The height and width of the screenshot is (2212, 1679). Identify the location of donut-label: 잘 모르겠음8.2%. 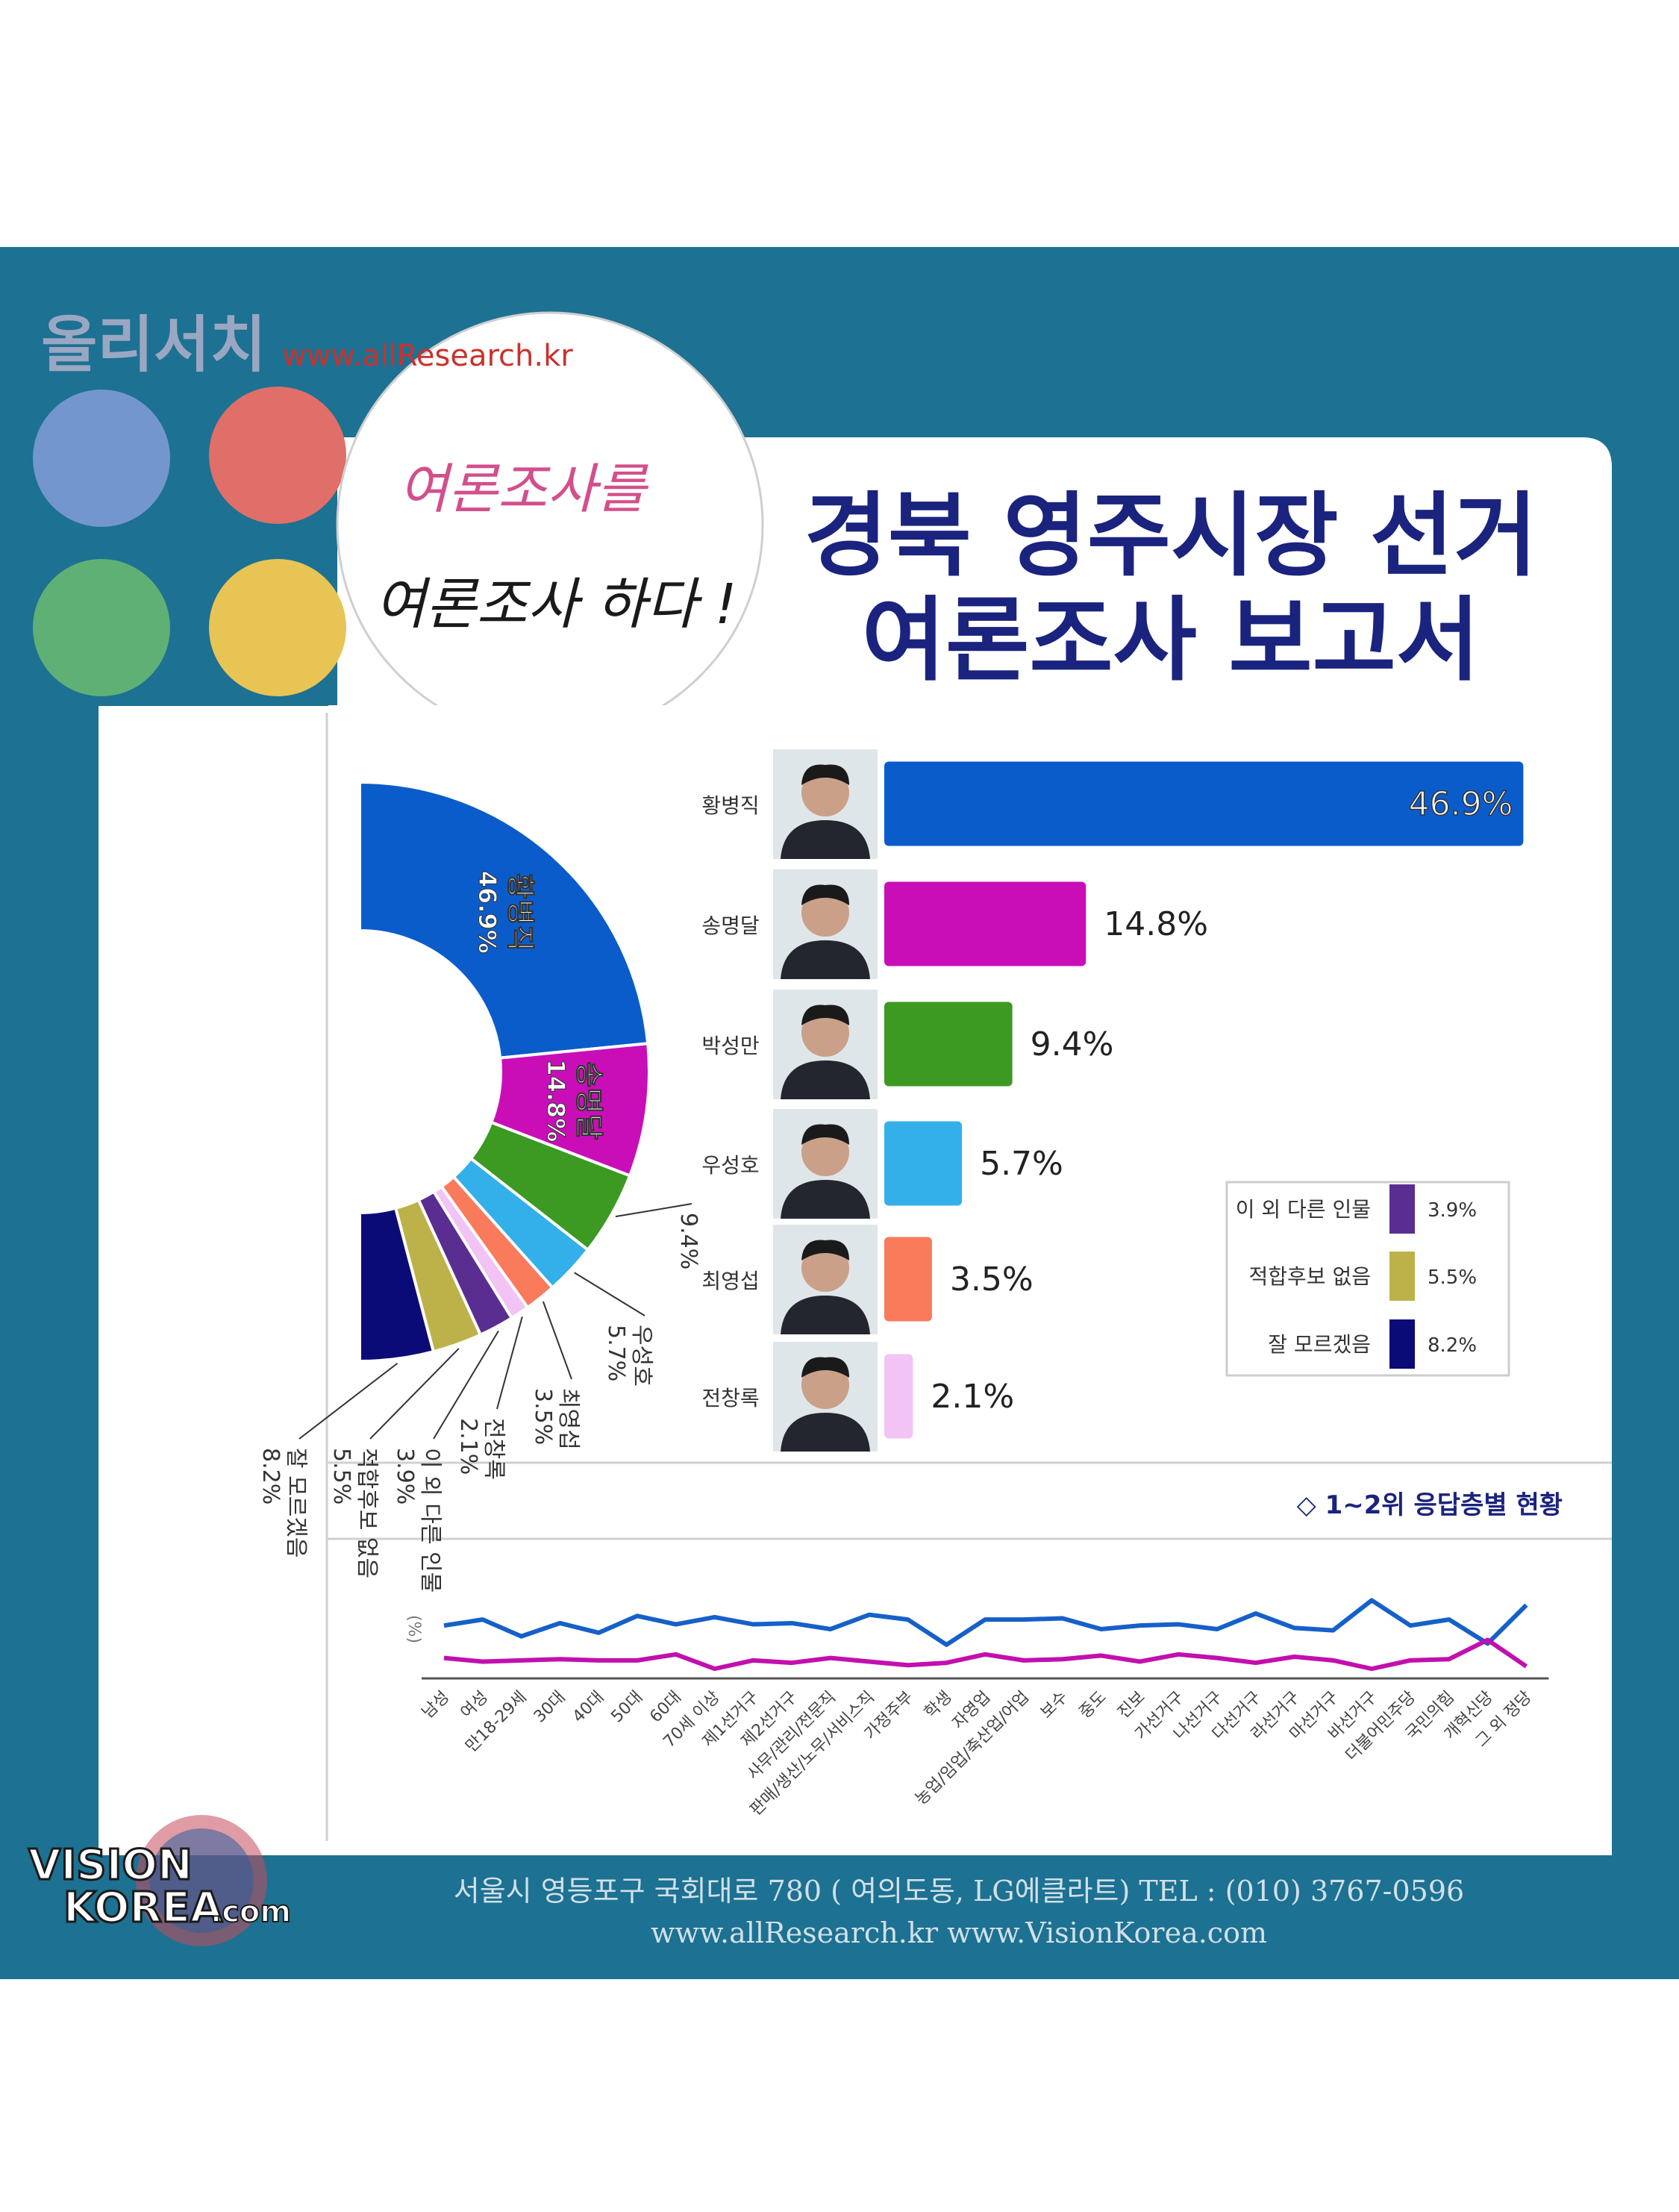
(283, 1503).